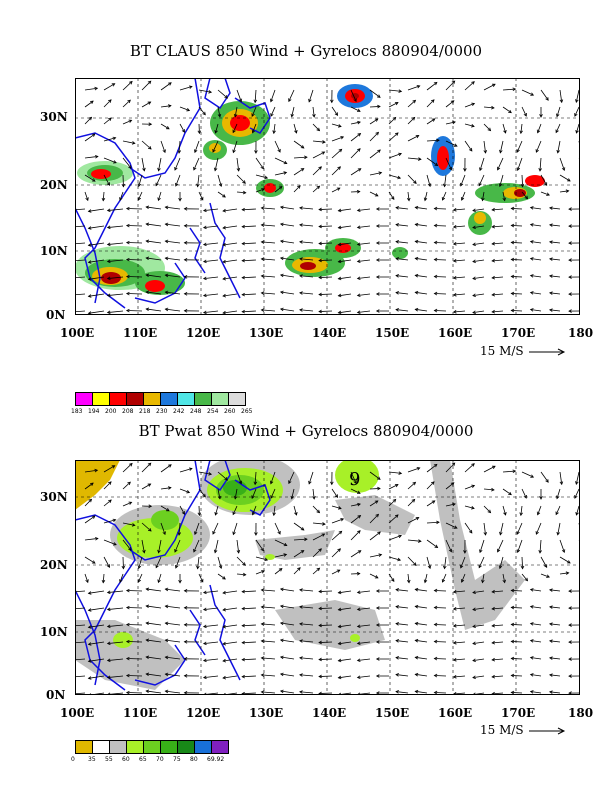 Image resolution: width=612 pixels, height=792 pixels. What do you see at coordinates (179, 411) in the screenshot?
I see `cloud-top-colorbar-tick-label: 242` at bounding box center [179, 411].